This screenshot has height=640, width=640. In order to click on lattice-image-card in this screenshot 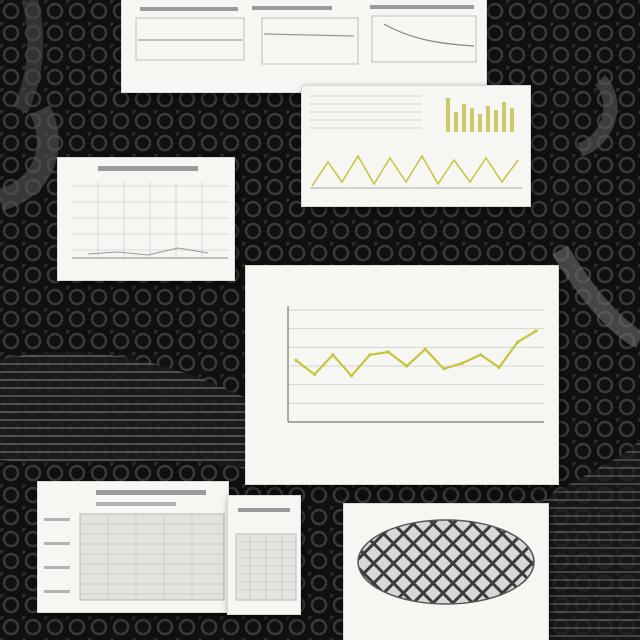, I will do `click(446, 572)`.